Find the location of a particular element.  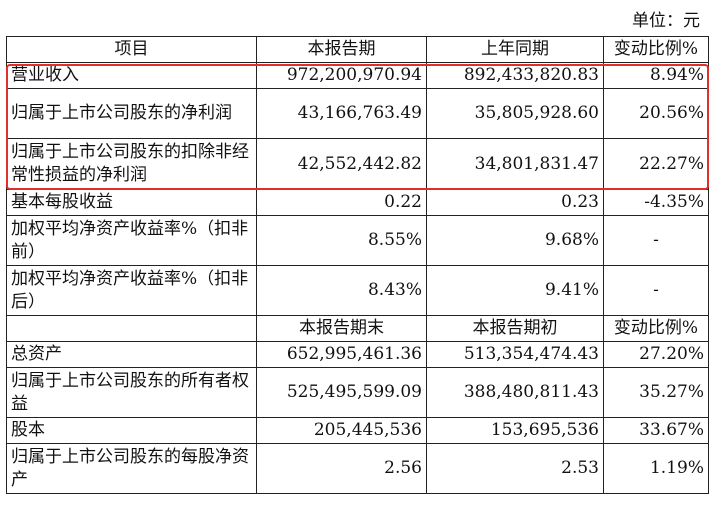

cell-change: 27.20% is located at coordinates (656, 354).